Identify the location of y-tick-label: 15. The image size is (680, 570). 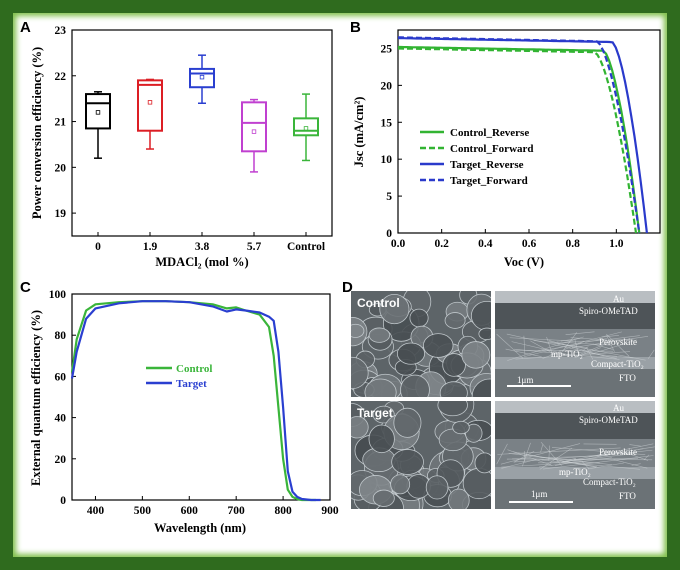
(387, 123).